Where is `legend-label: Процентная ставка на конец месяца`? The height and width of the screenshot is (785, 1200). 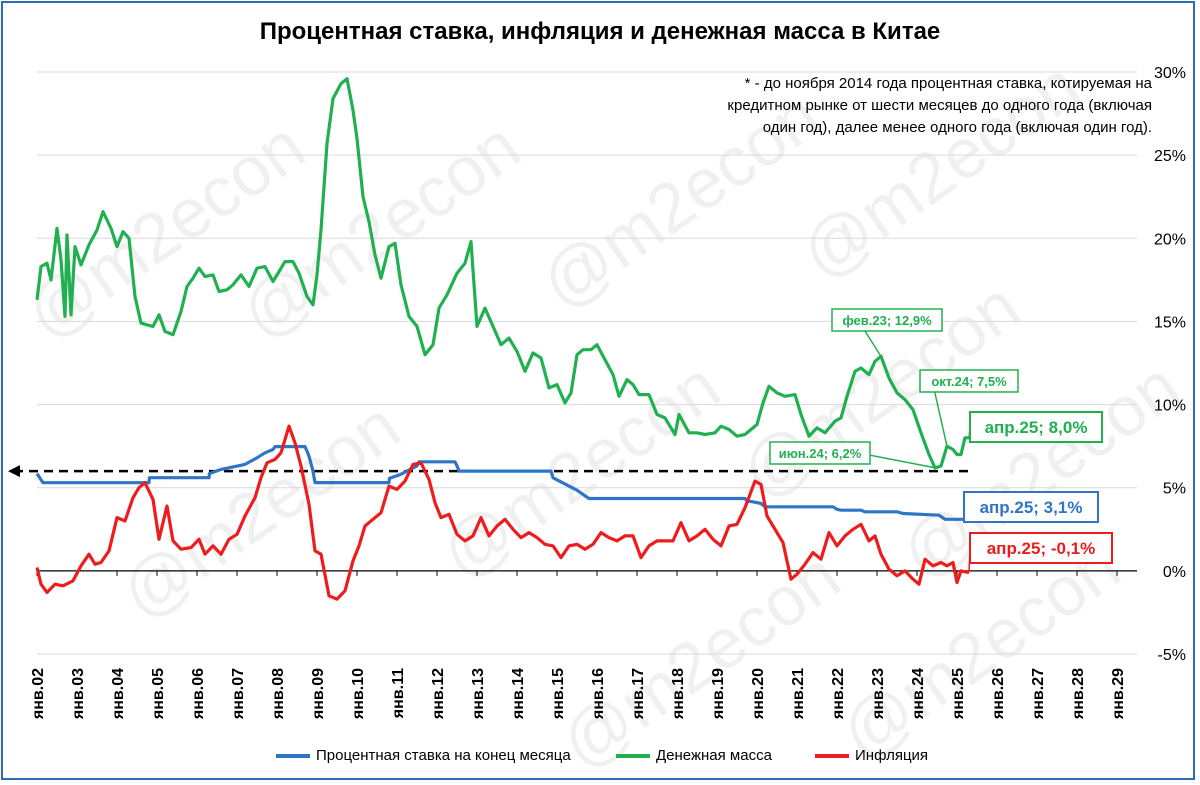
legend-label: Процентная ставка на конец месяца is located at coordinates (443, 755).